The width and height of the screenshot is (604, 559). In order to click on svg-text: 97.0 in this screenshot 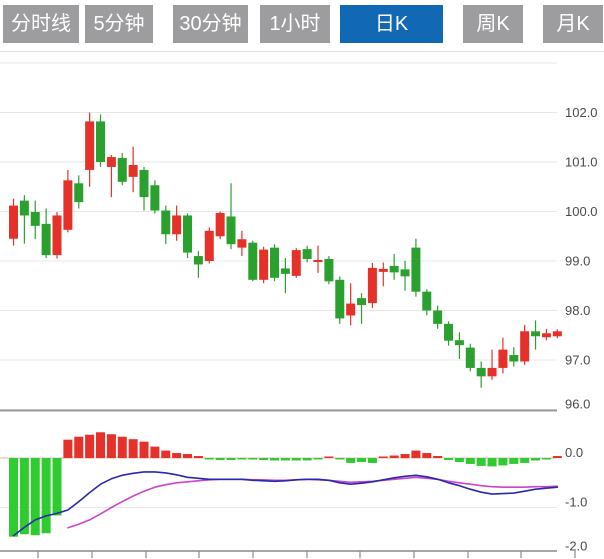, I will do `click(577, 360)`.